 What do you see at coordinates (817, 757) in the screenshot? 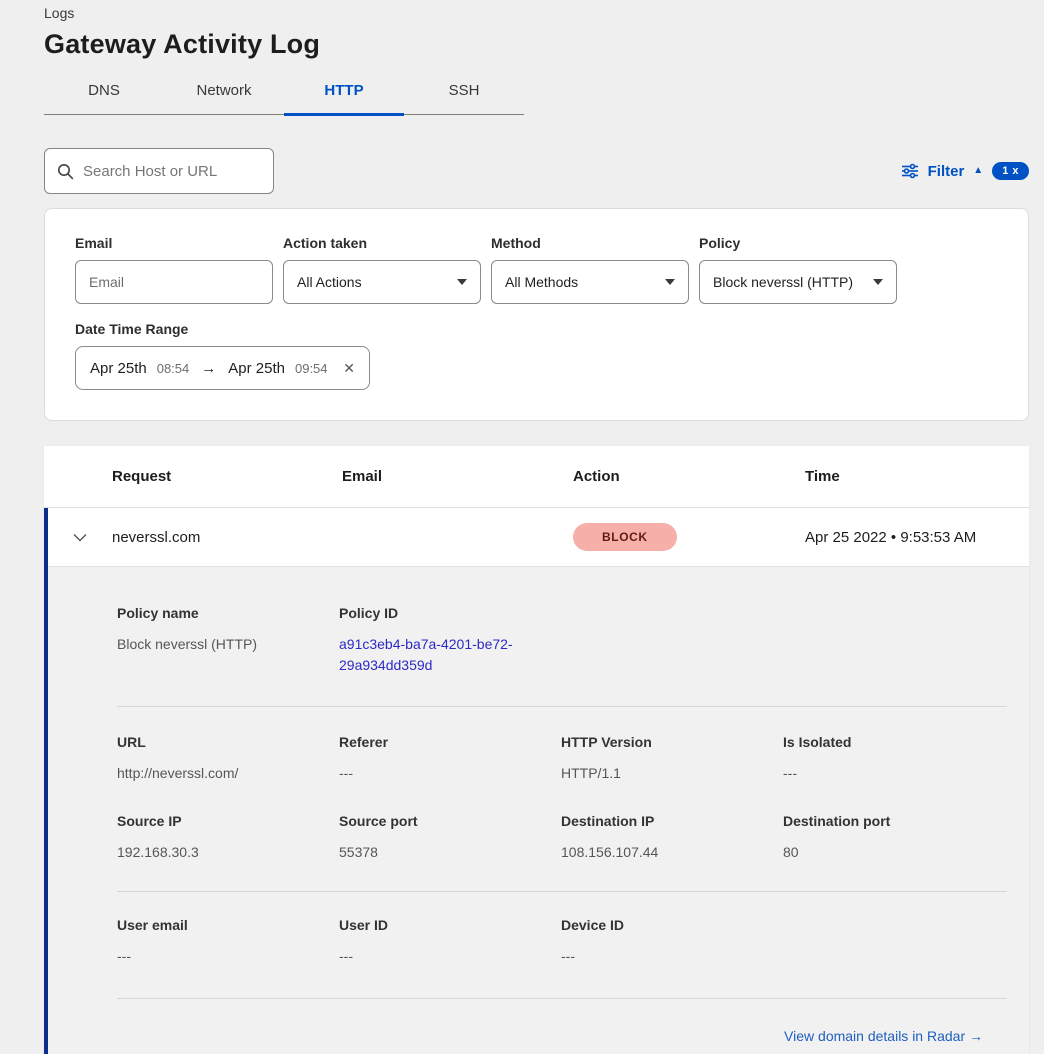
I see `detail-is-isolated: Is Isolated ---` at bounding box center [817, 757].